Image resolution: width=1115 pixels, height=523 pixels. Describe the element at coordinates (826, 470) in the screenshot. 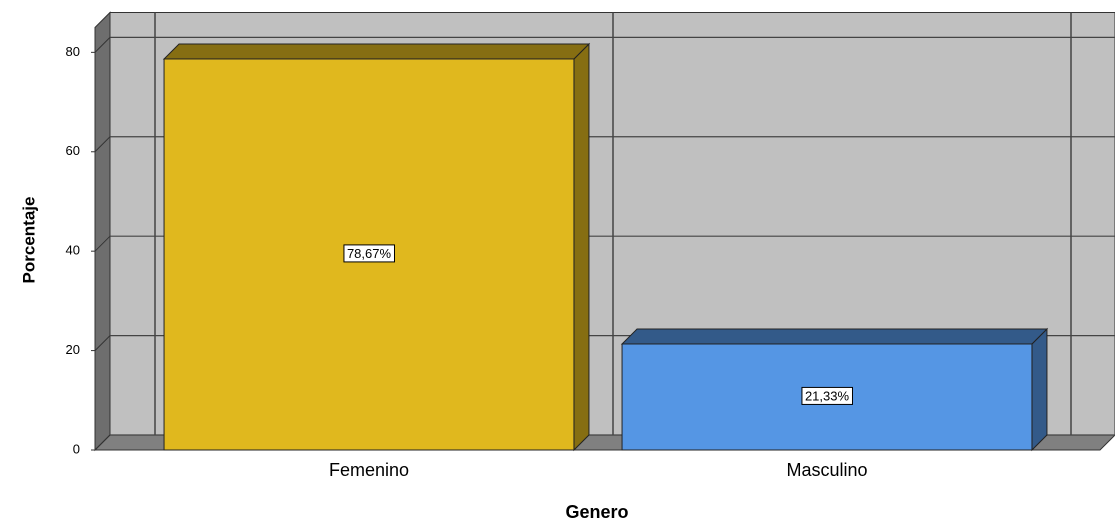

I see `x-tick-label: Masculino` at that location.